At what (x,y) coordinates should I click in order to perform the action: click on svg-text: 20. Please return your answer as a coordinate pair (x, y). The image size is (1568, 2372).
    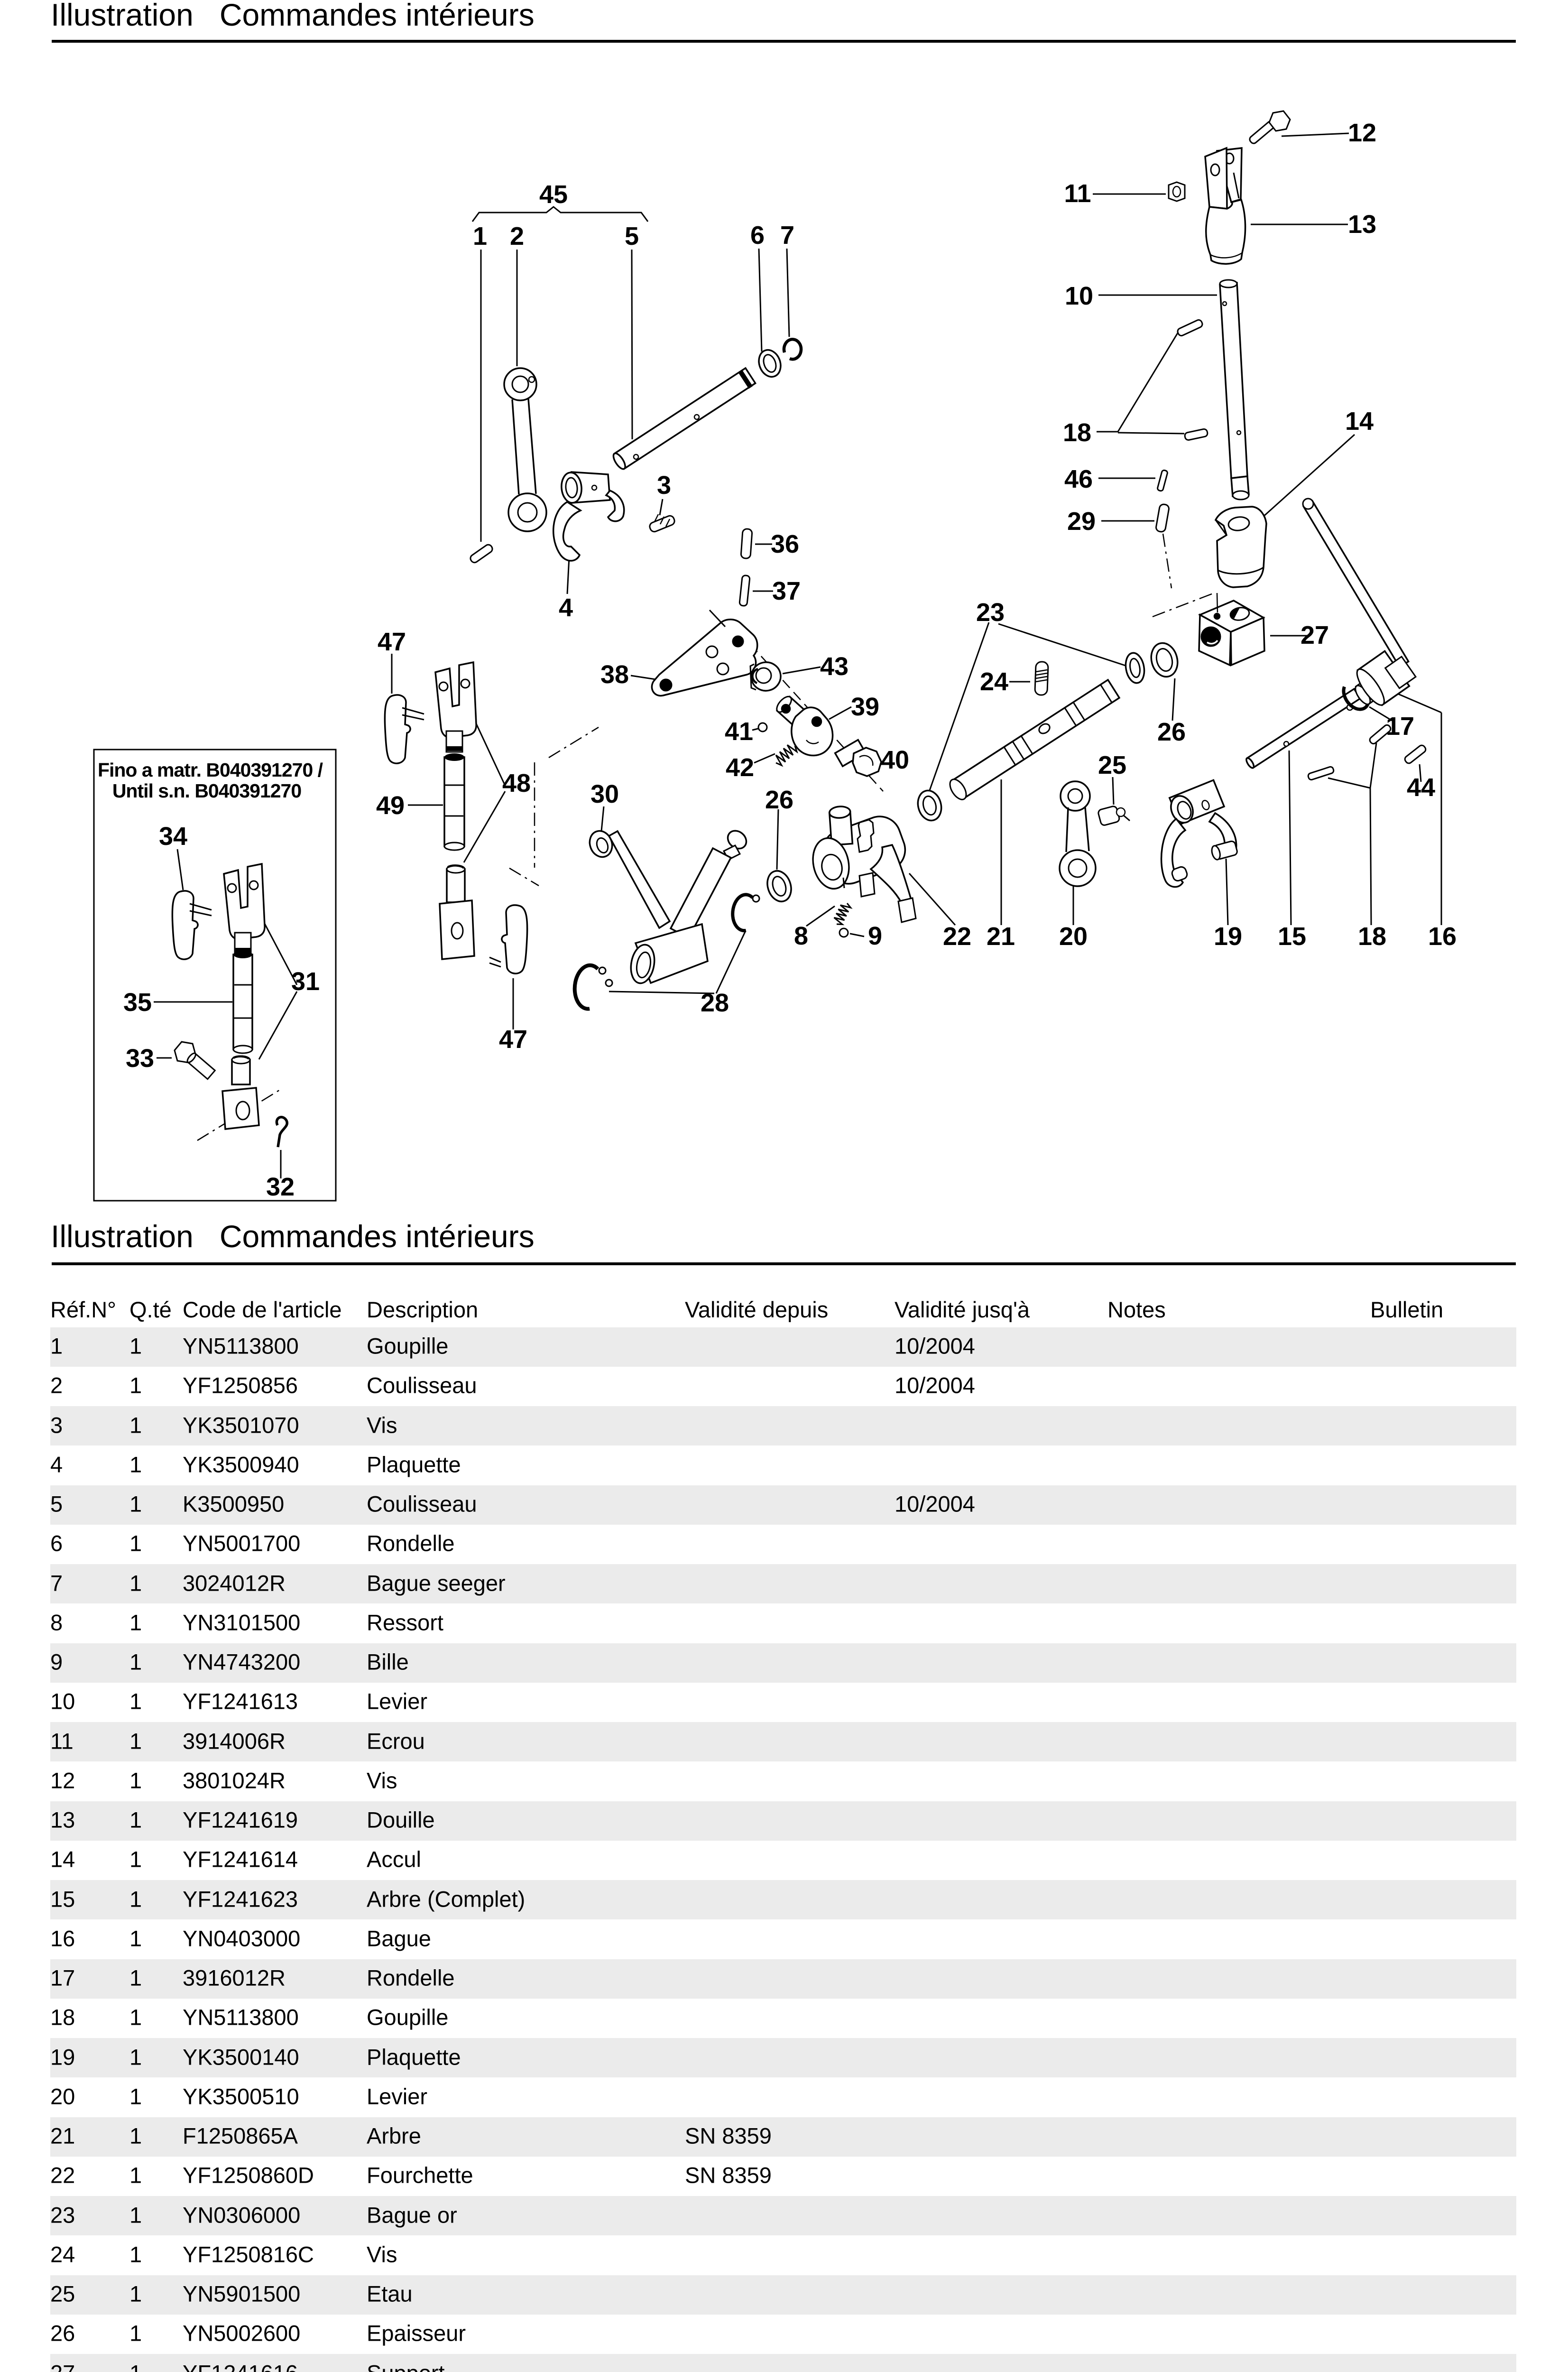
    Looking at the image, I should click on (1073, 936).